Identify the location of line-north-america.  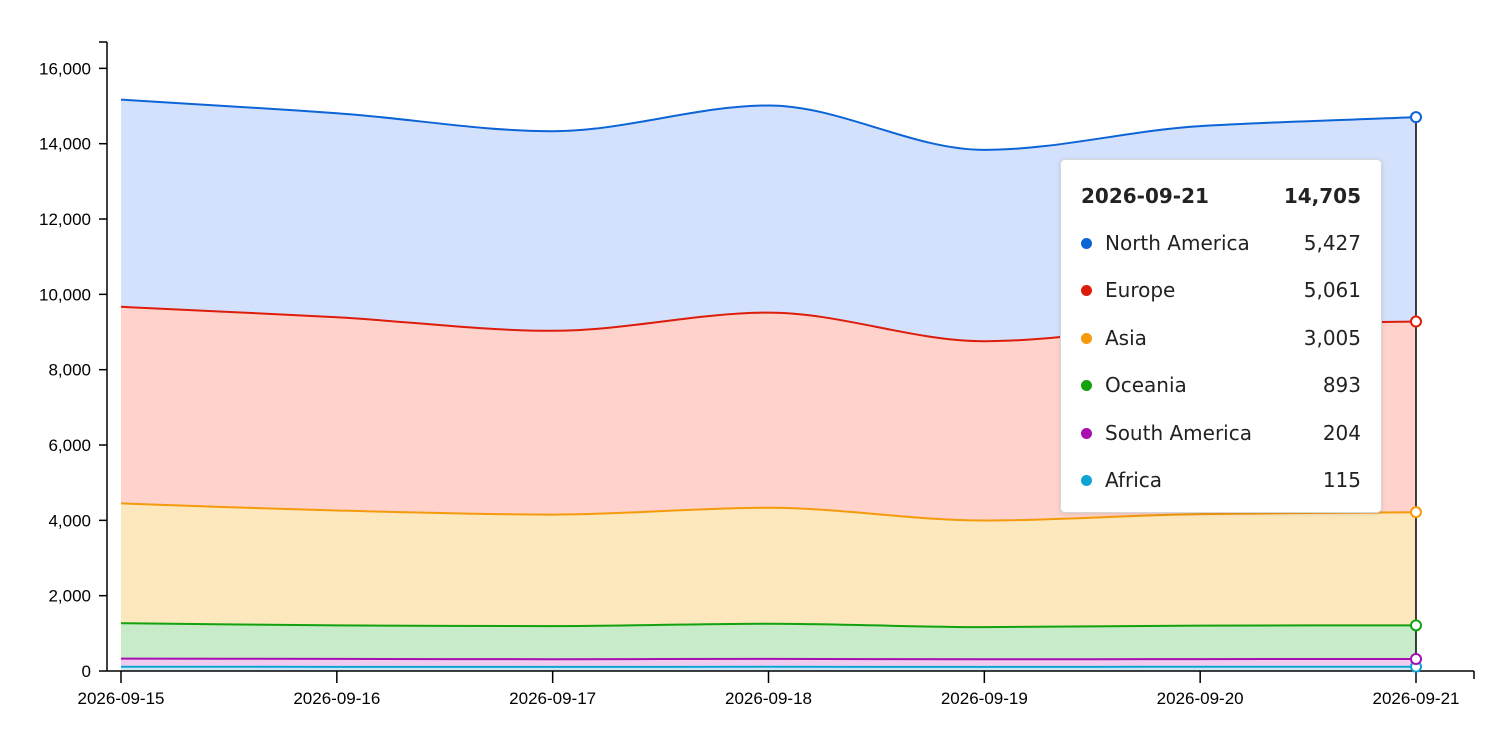
(768, 124).